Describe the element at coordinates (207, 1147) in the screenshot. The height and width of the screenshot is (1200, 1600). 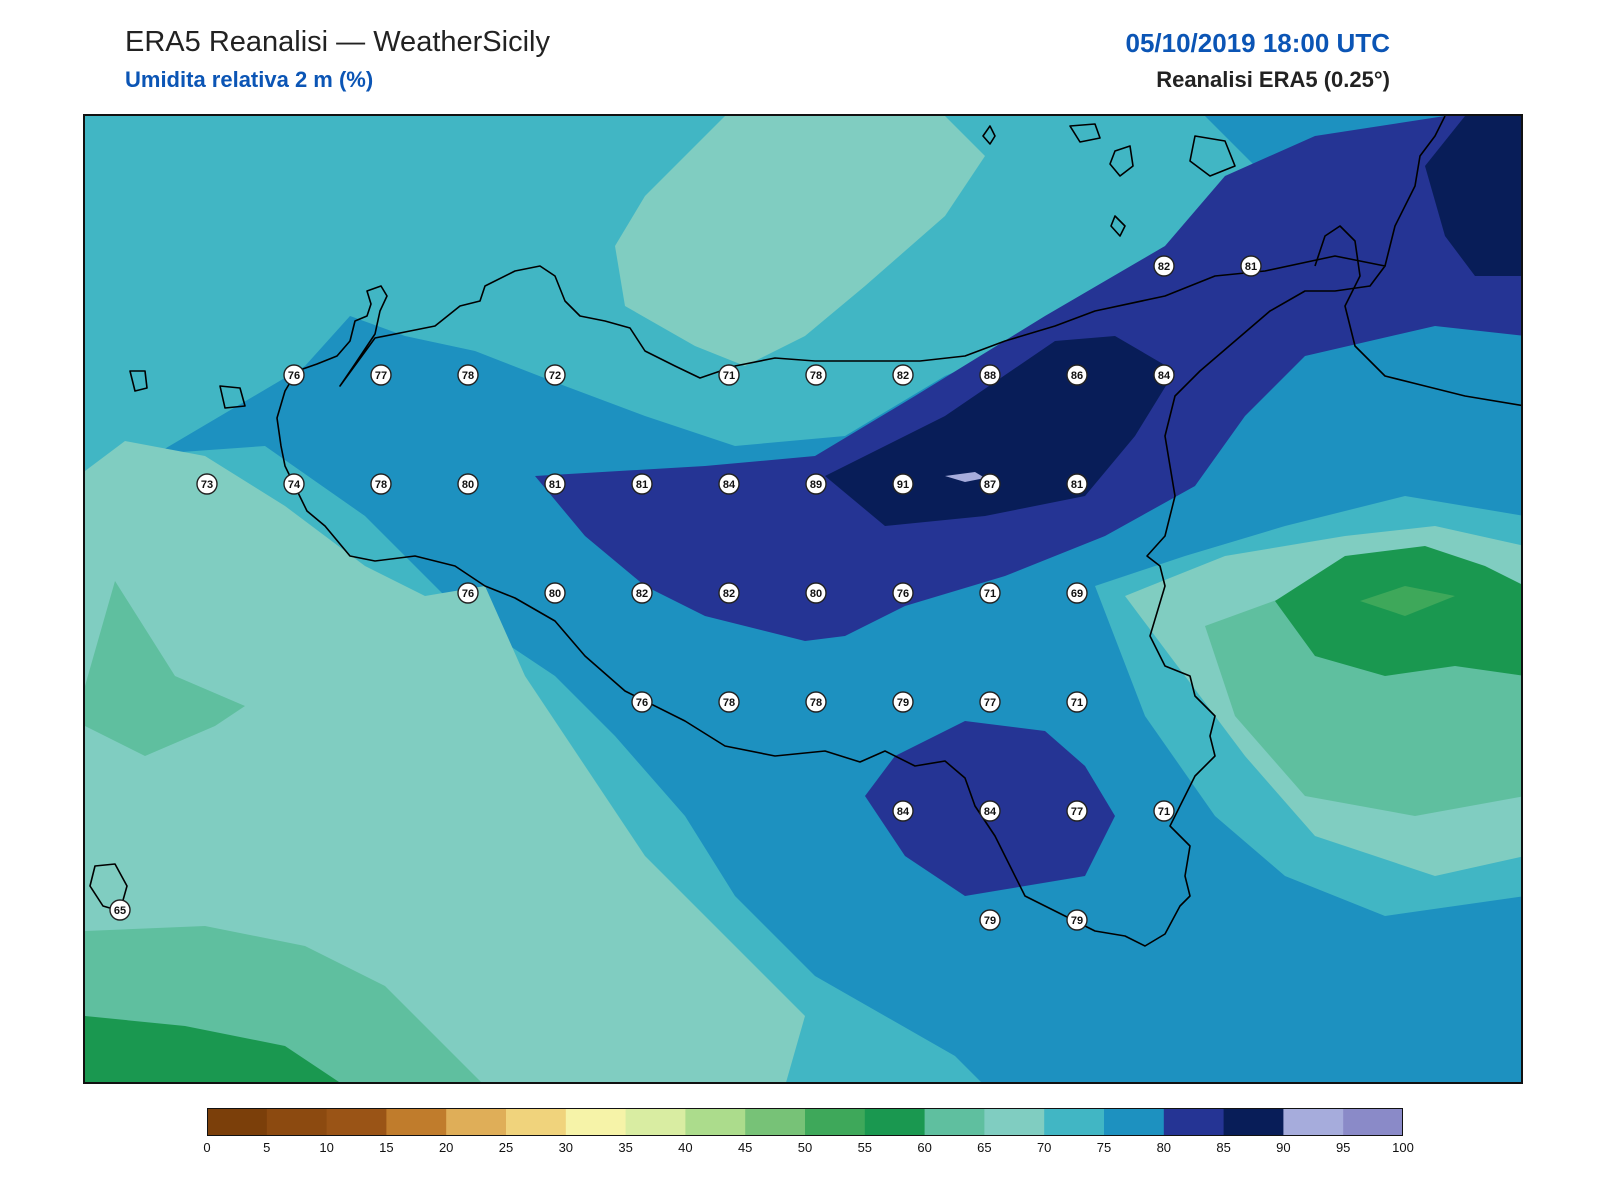
I see `colorbar-tick: 0` at that location.